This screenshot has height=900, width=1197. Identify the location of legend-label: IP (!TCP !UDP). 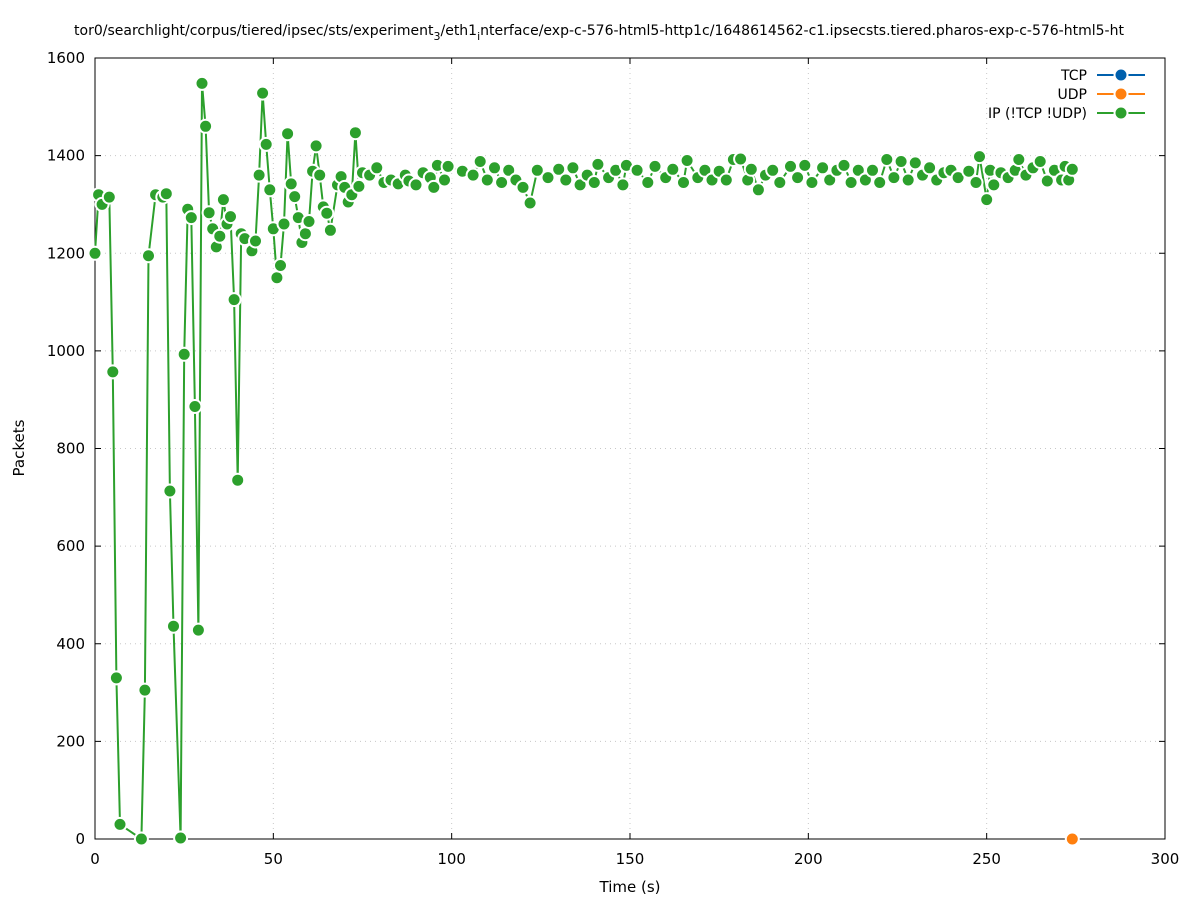
(1037, 114).